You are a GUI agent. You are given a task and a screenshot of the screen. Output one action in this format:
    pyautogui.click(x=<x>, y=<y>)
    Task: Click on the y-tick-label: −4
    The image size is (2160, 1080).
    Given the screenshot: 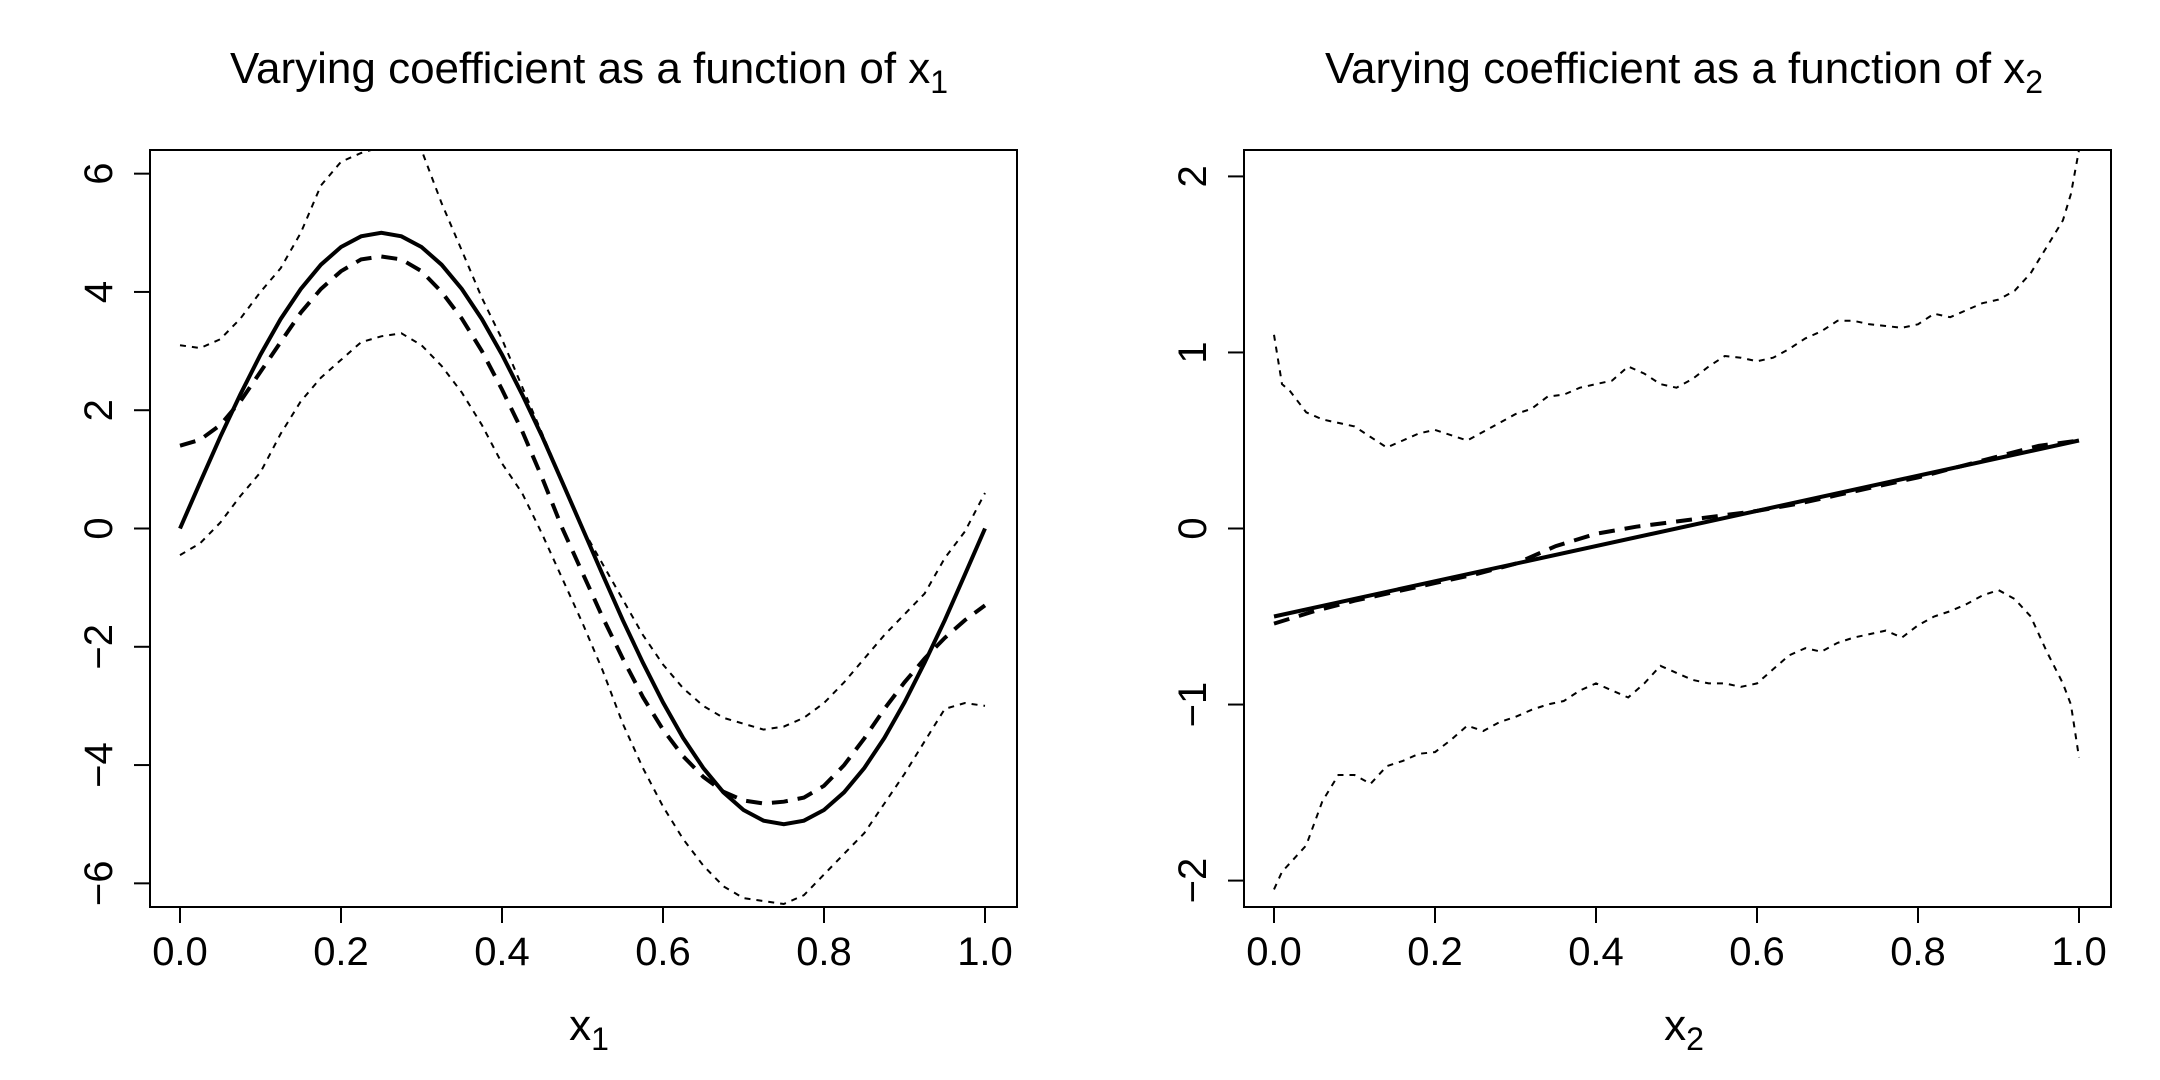 What is the action you would take?
    pyautogui.click(x=99, y=765)
    